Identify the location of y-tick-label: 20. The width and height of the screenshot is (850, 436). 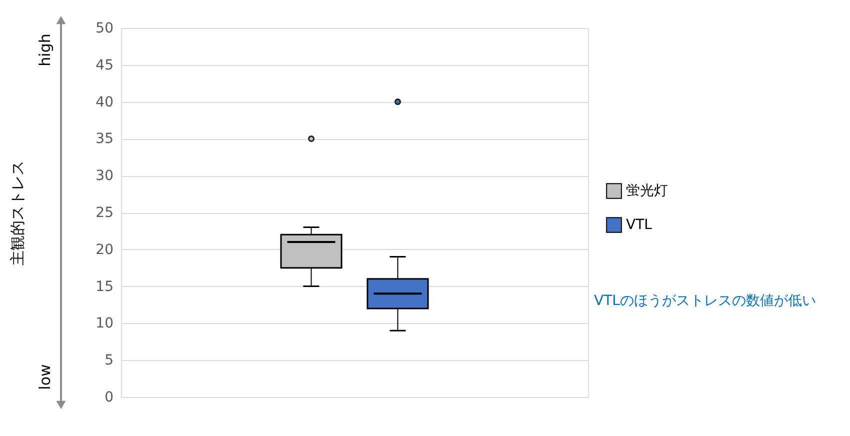
(105, 250).